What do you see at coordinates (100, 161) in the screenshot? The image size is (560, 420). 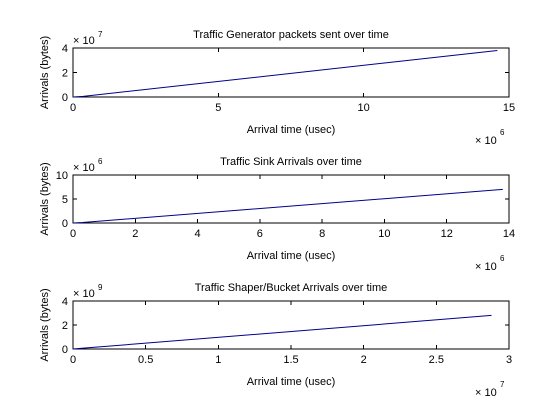 I see `y-multiplier-exponent: 6` at bounding box center [100, 161].